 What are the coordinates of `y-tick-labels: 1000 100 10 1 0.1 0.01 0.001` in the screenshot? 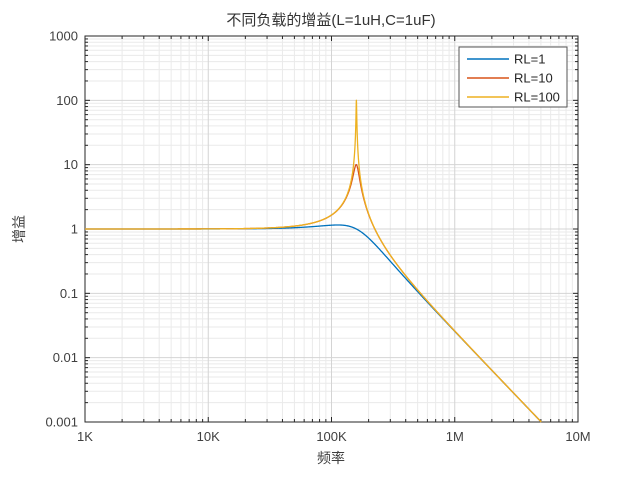 It's located at (61, 229).